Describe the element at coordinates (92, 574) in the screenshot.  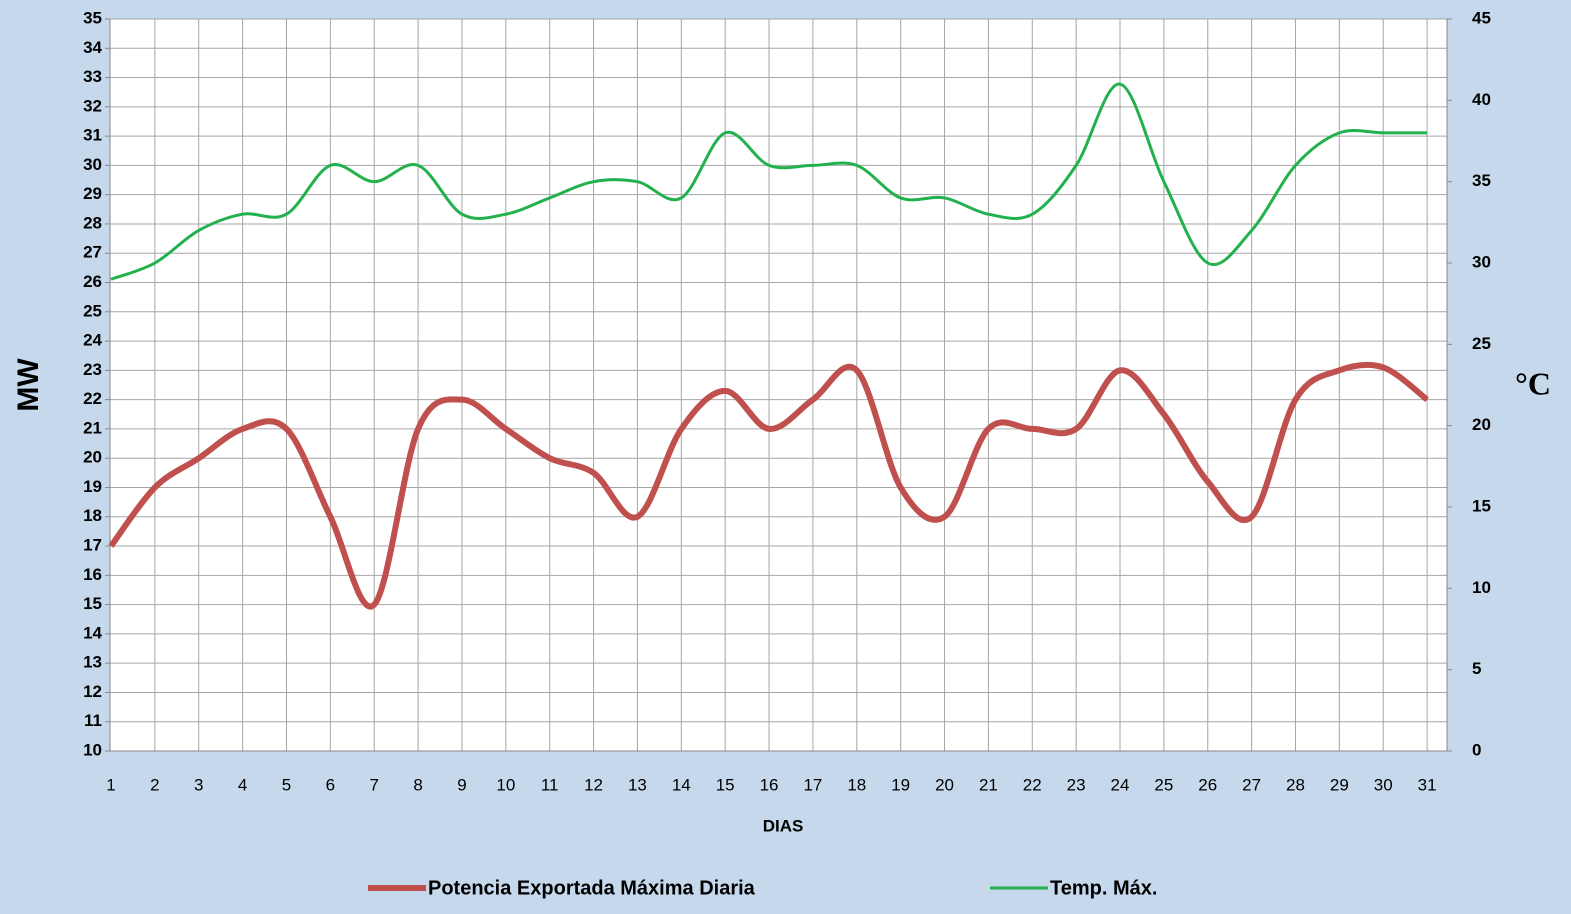
I see `y-tick-label: 16` at that location.